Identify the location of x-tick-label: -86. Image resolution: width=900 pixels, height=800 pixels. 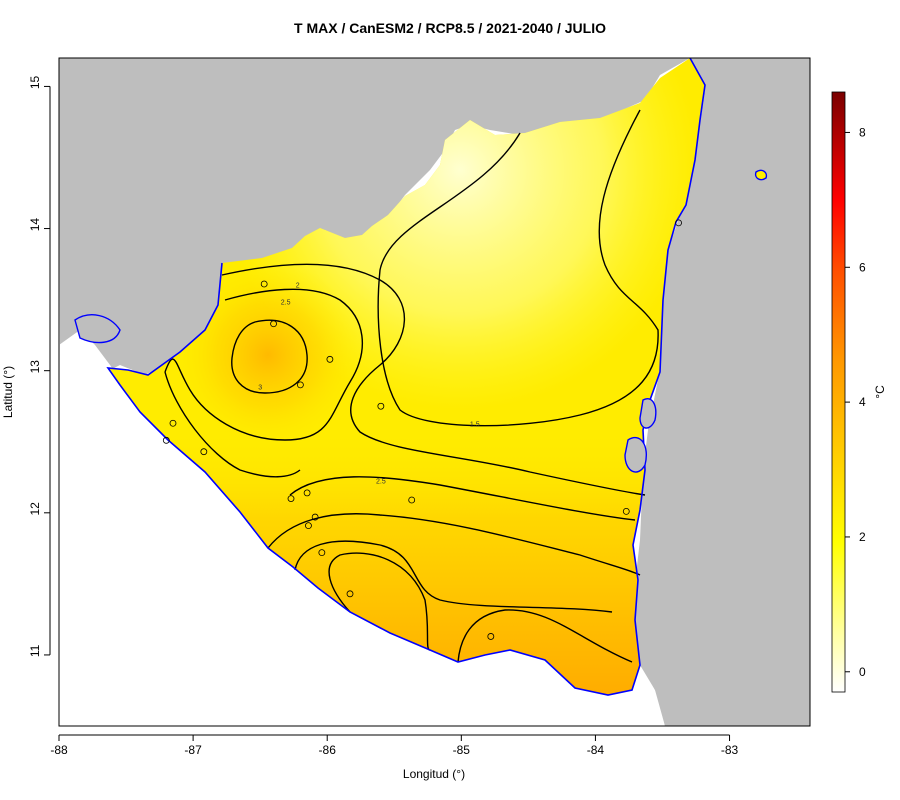
(328, 750).